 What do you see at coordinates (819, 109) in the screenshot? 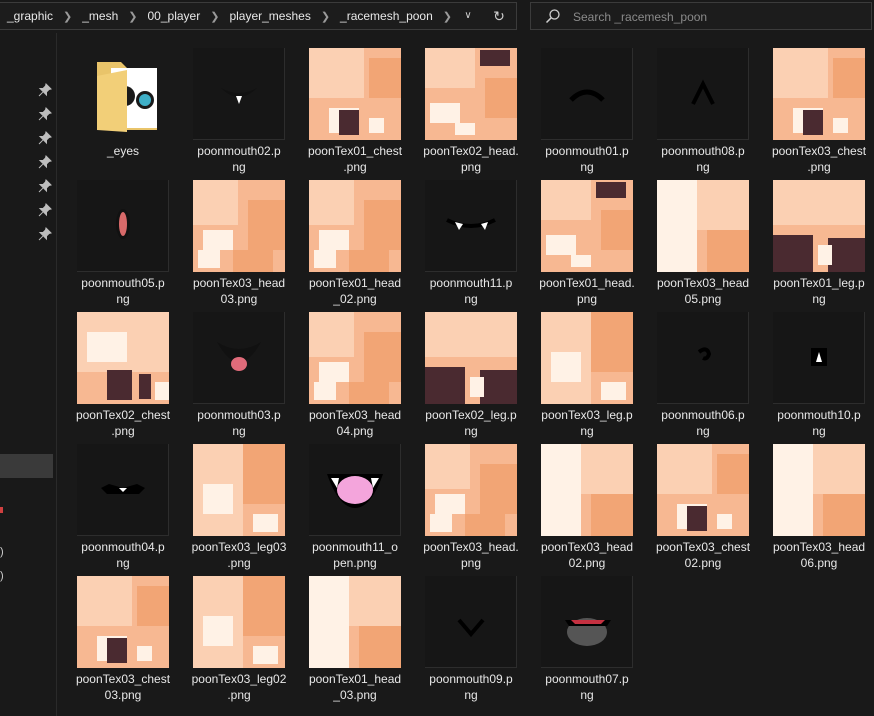
I see `file-item: poonTex03_chest .png` at bounding box center [819, 109].